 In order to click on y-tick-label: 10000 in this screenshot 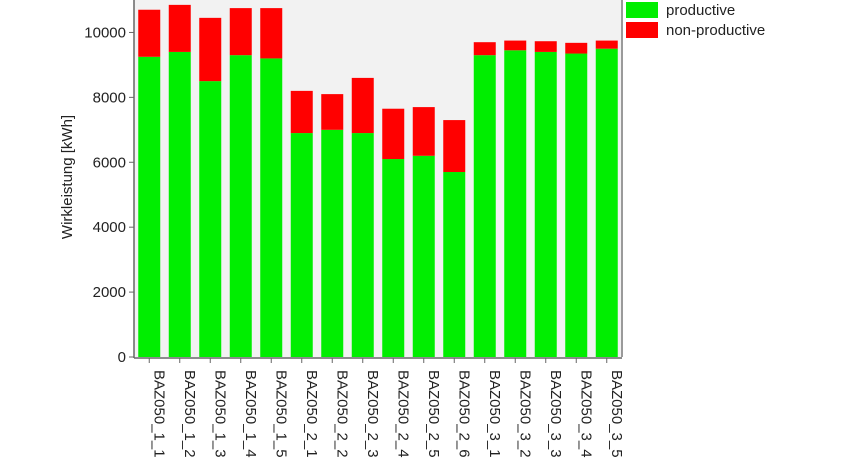, I will do `click(105, 32)`.